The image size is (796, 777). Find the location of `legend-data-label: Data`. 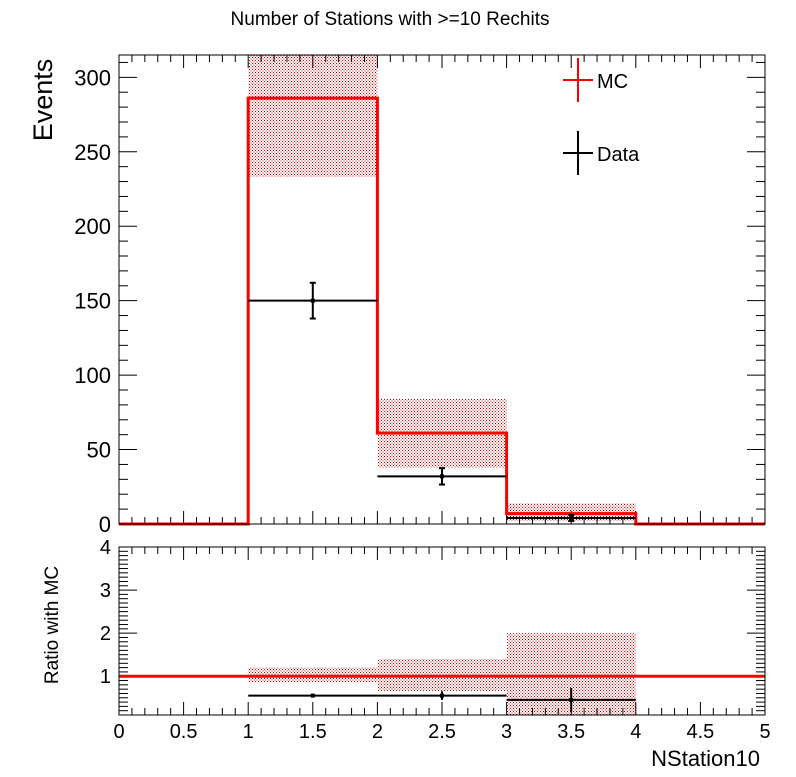

legend-data-label: Data is located at coordinates (618, 155).